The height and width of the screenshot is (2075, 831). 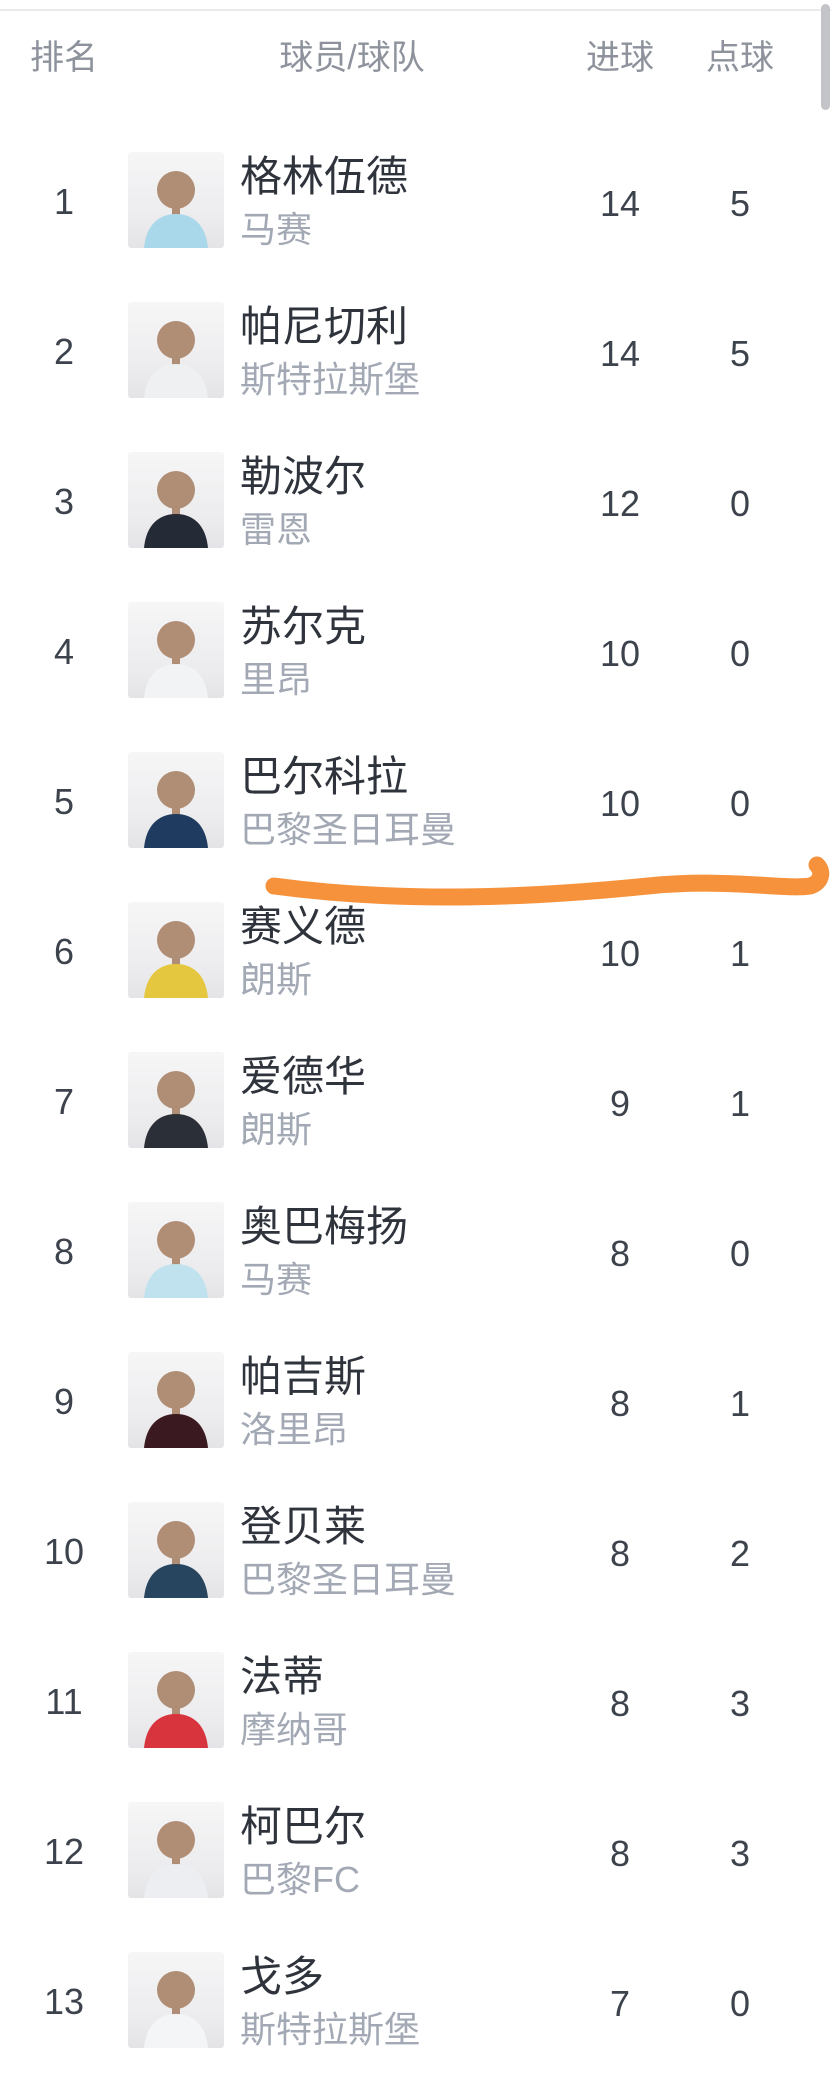 I want to click on table-row: 3 勒波尔 雷恩 12 0, so click(x=415, y=500).